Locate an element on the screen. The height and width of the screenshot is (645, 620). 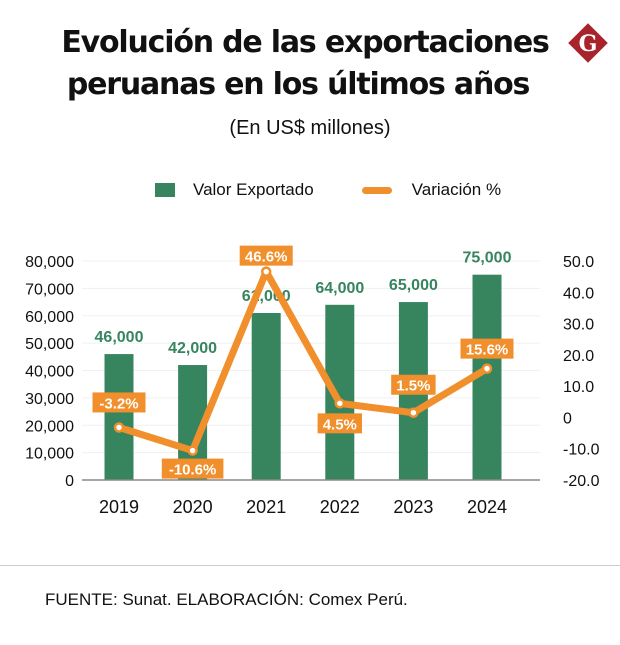
left-tick-label: 20,000 is located at coordinates (49, 426).